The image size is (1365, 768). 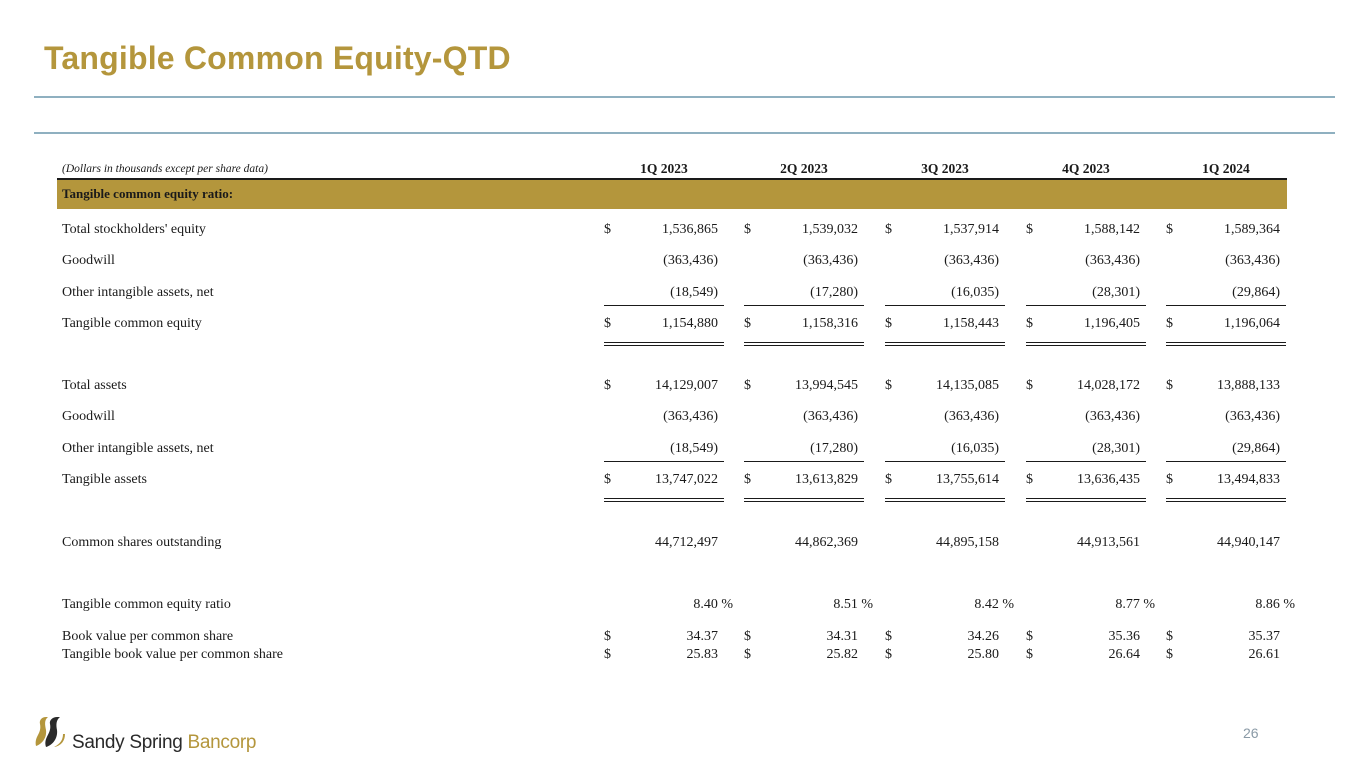 What do you see at coordinates (1086, 168) in the screenshot?
I see `column-header: 4Q 2023` at bounding box center [1086, 168].